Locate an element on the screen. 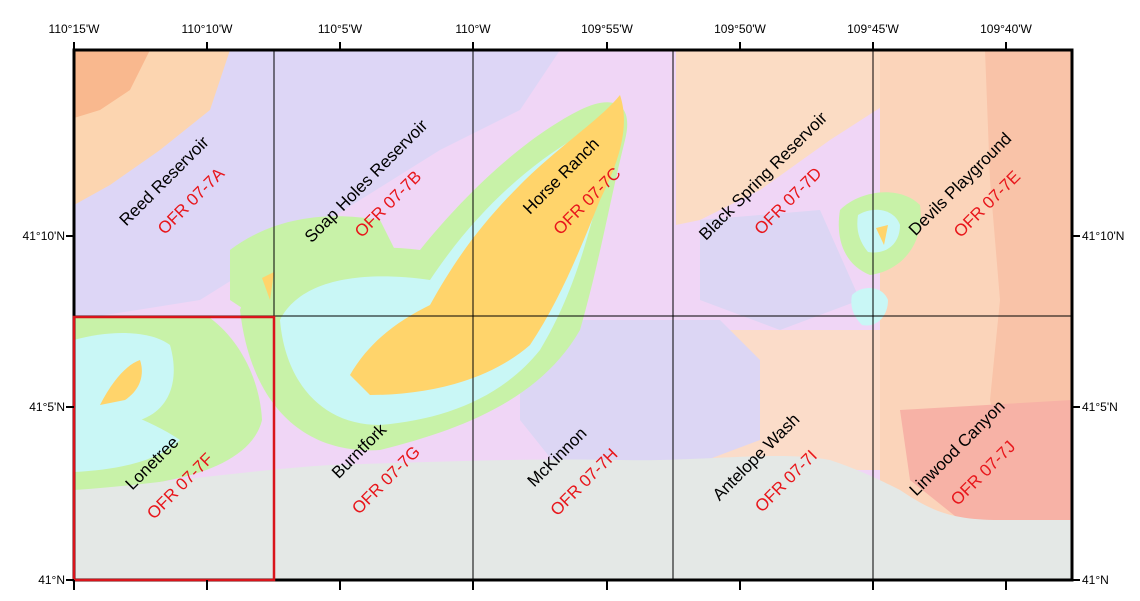  lon-label: 109°40'W is located at coordinates (1006, 29).